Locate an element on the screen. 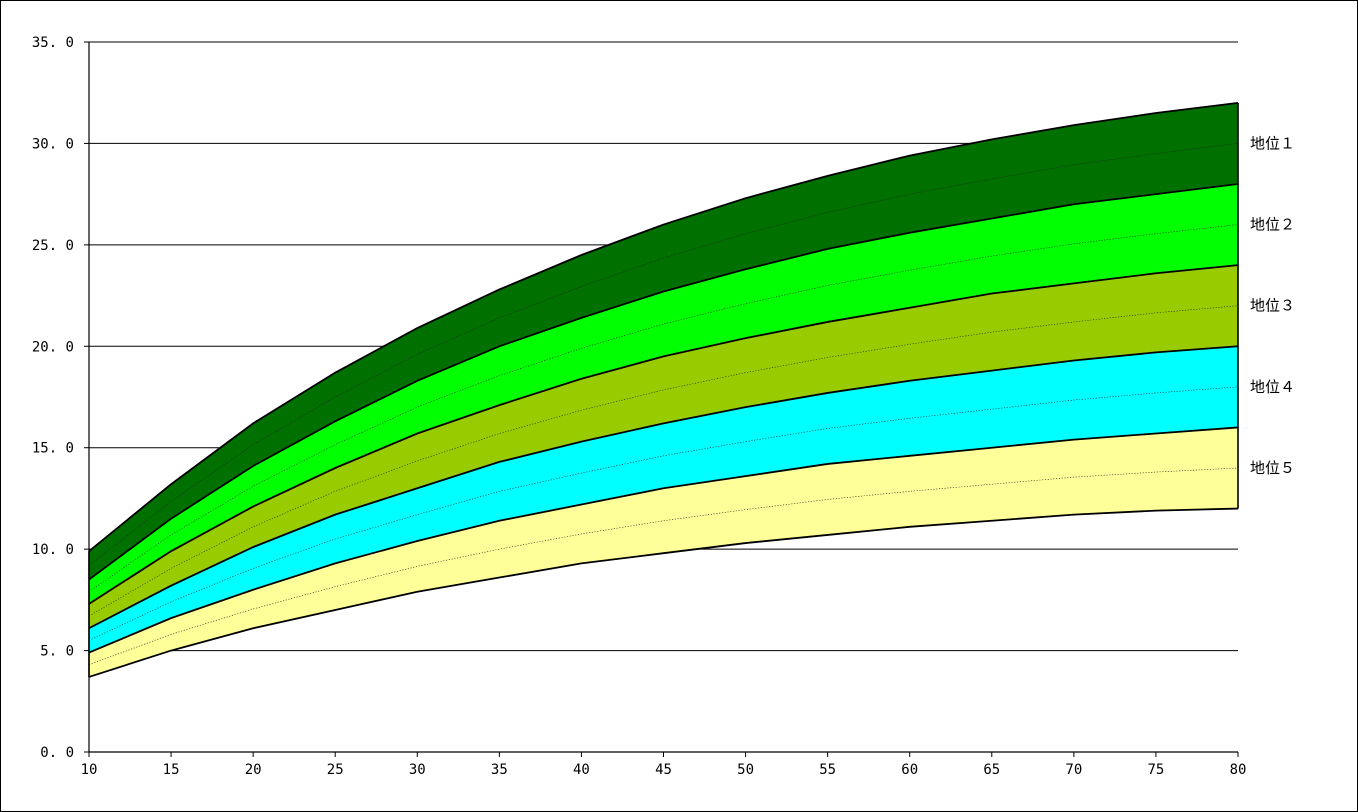  y-tick-label-1: 5. 0 is located at coordinates (57, 652).